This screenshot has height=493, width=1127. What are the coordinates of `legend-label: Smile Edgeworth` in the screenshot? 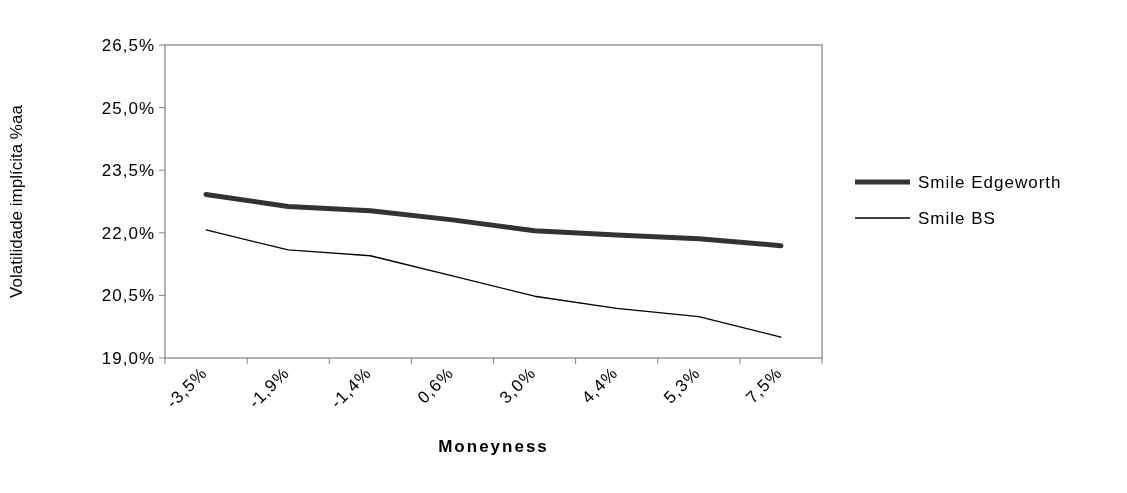 It's located at (990, 182).